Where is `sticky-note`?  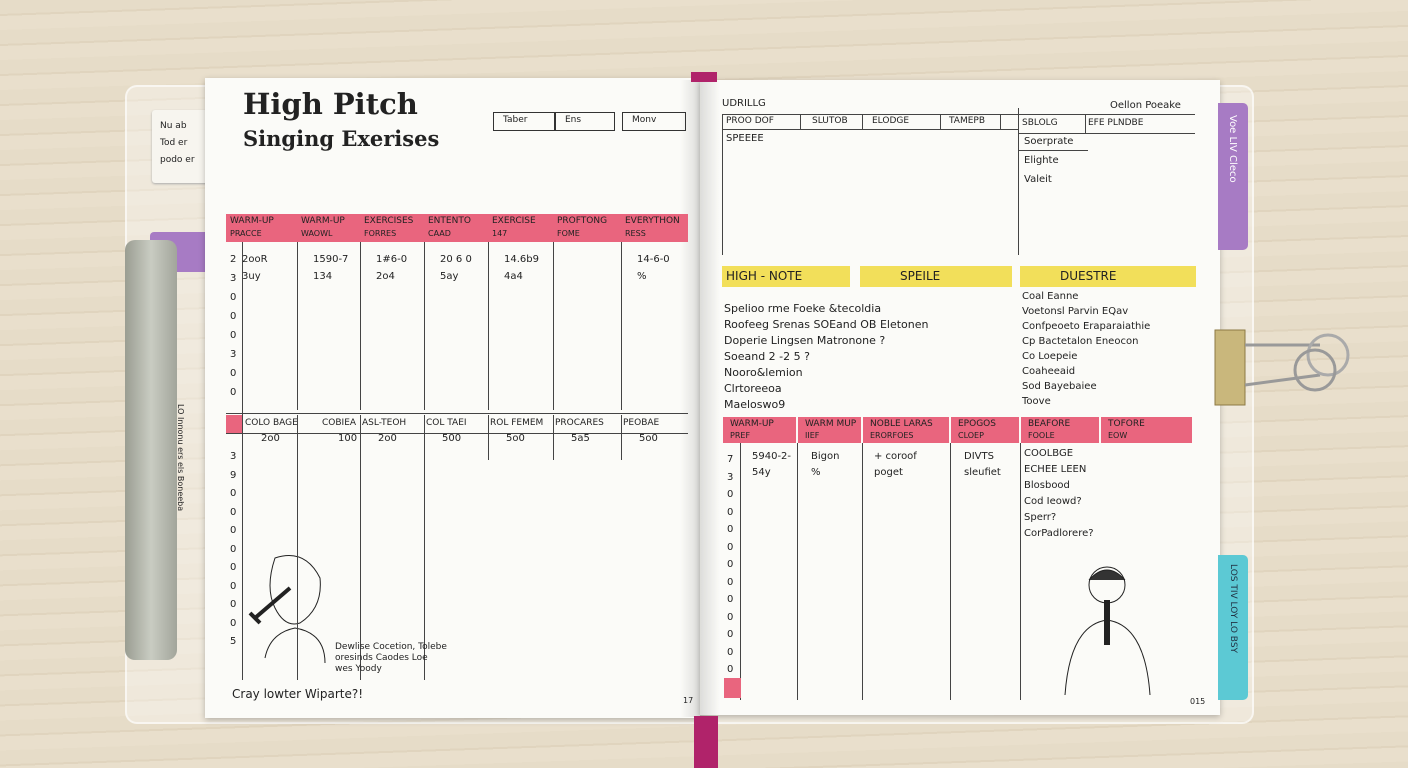 sticky-note is located at coordinates (180, 146).